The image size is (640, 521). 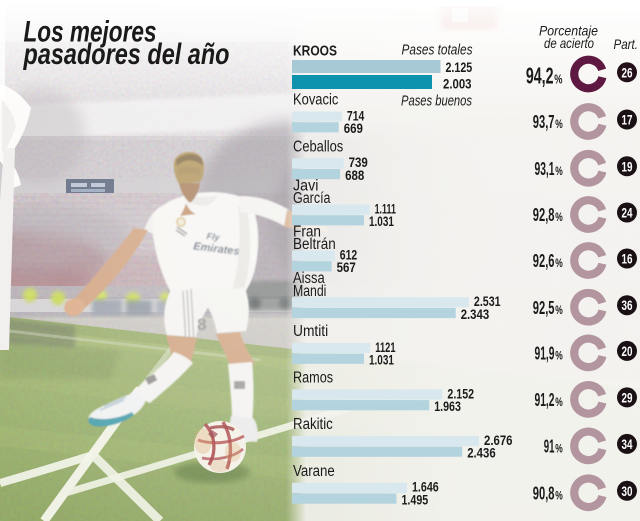 What do you see at coordinates (310, 331) in the screenshot?
I see `svg-text: Umtiti` at bounding box center [310, 331].